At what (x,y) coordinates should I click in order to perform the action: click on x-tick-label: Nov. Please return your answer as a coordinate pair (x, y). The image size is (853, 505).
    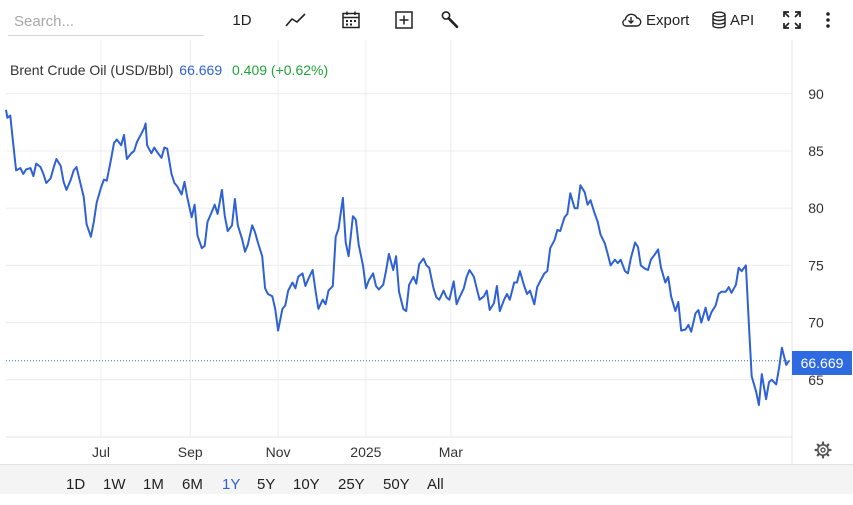
    Looking at the image, I should click on (278, 452).